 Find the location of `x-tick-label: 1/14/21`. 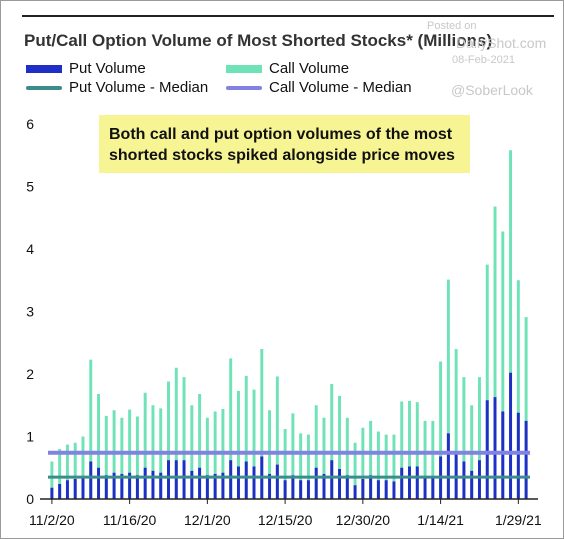

x-tick-label: 1/14/21 is located at coordinates (440, 520).